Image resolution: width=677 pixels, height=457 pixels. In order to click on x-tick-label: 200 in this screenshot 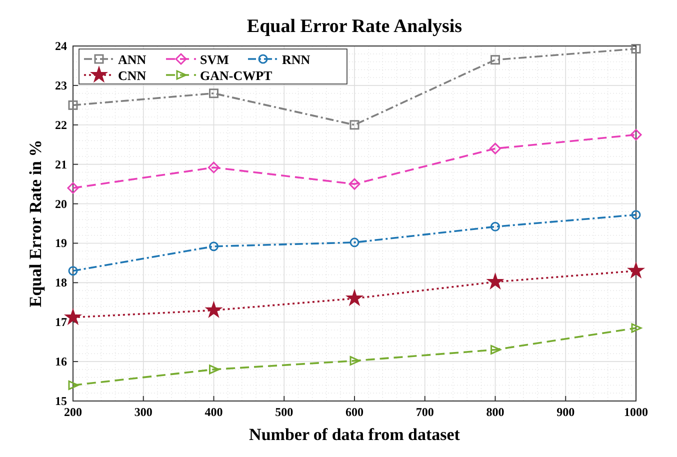, I will do `click(73, 412)`.